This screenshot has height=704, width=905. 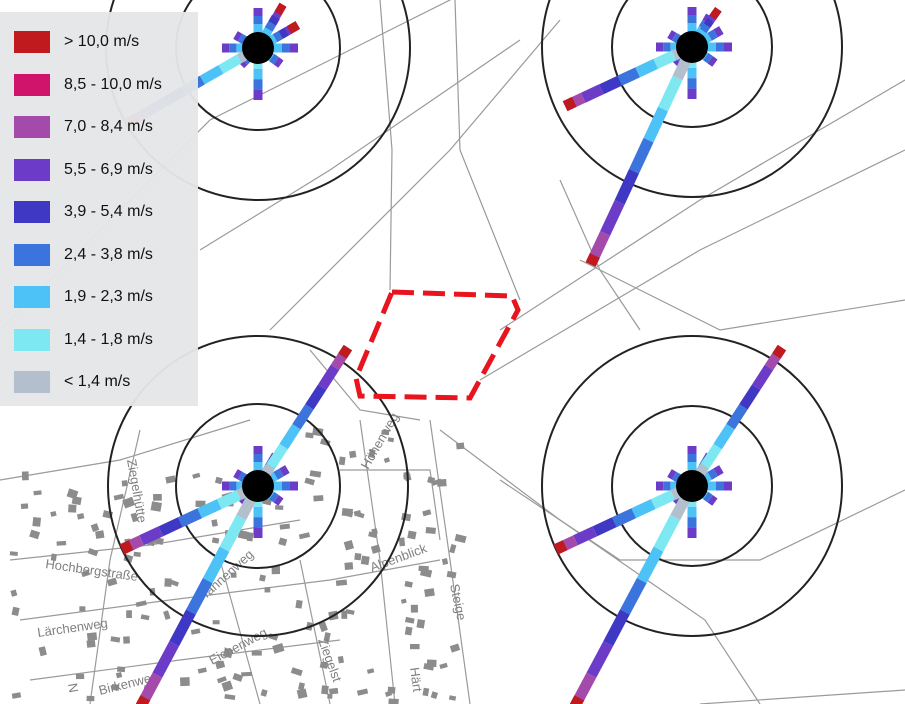 What do you see at coordinates (108, 169) in the screenshot?
I see `legend-label: 5,5 - 6,9 m/s` at bounding box center [108, 169].